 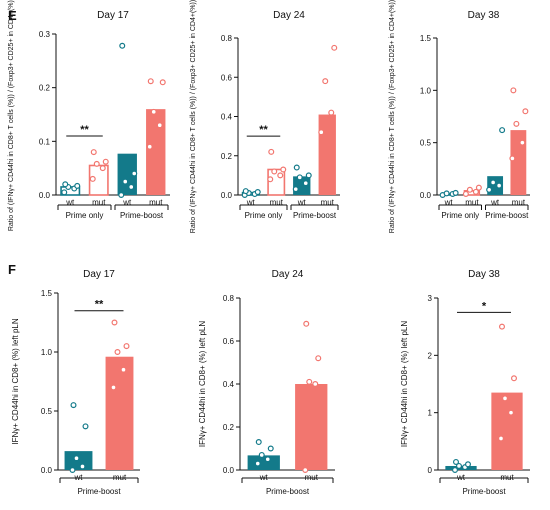 I want to click on panel-letter-e: E, so click(x=12, y=15).